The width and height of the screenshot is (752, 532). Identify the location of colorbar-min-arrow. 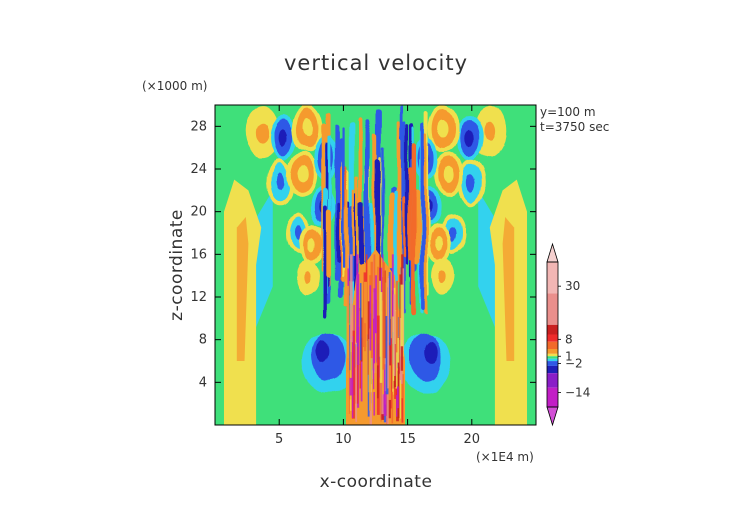
(552, 416).